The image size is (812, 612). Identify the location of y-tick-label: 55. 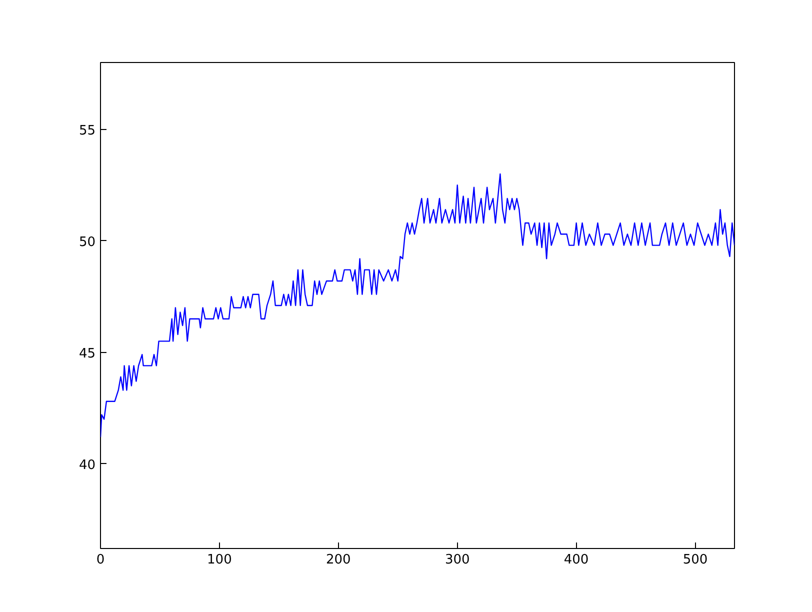
(87, 130).